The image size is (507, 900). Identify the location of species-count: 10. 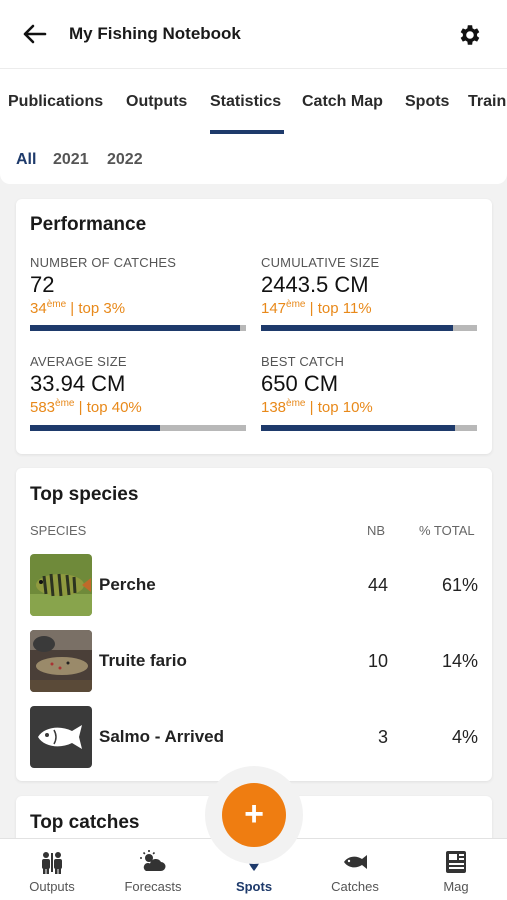
(377, 661).